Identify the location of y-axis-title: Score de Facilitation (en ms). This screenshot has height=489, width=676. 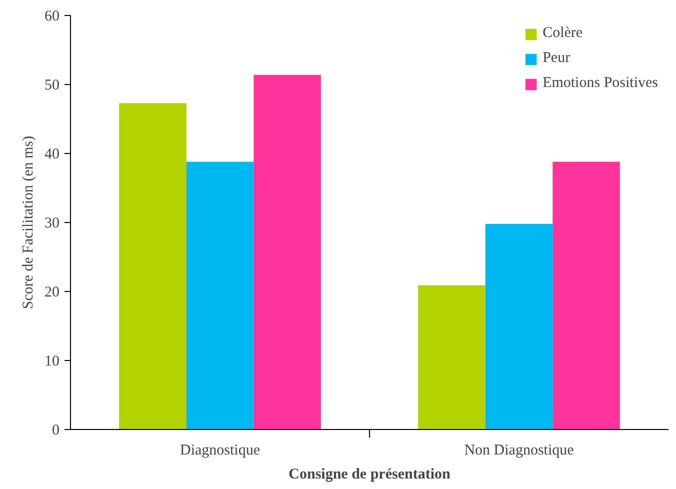
(28, 223).